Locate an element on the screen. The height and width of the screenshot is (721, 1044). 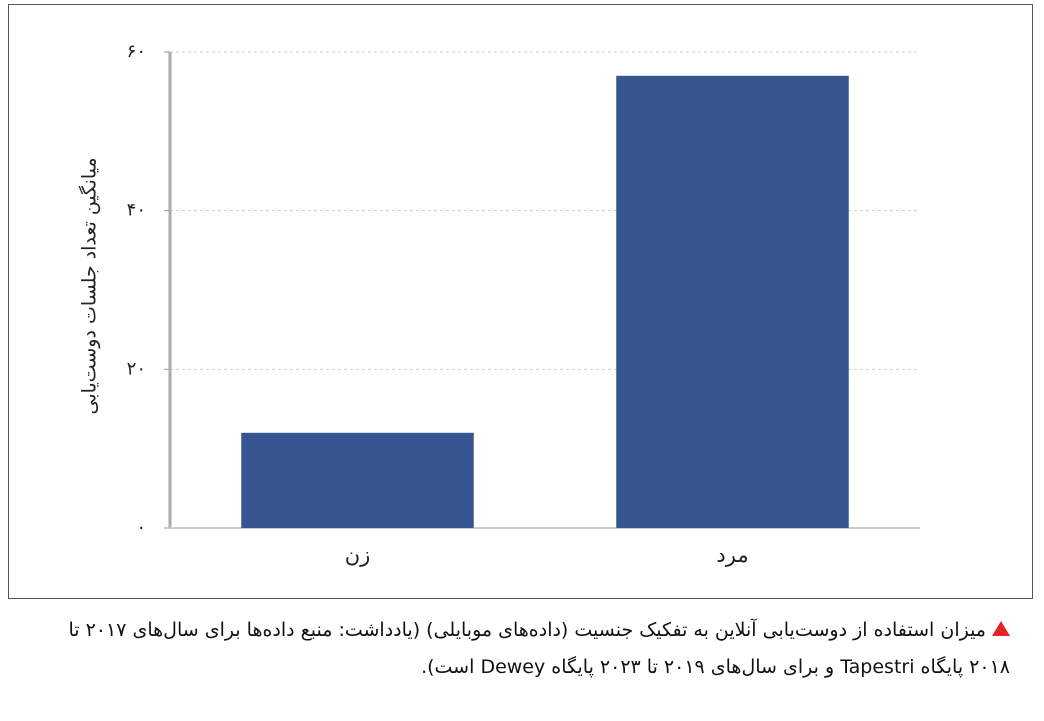
y-tick-label: ۰ is located at coordinates (141, 527).